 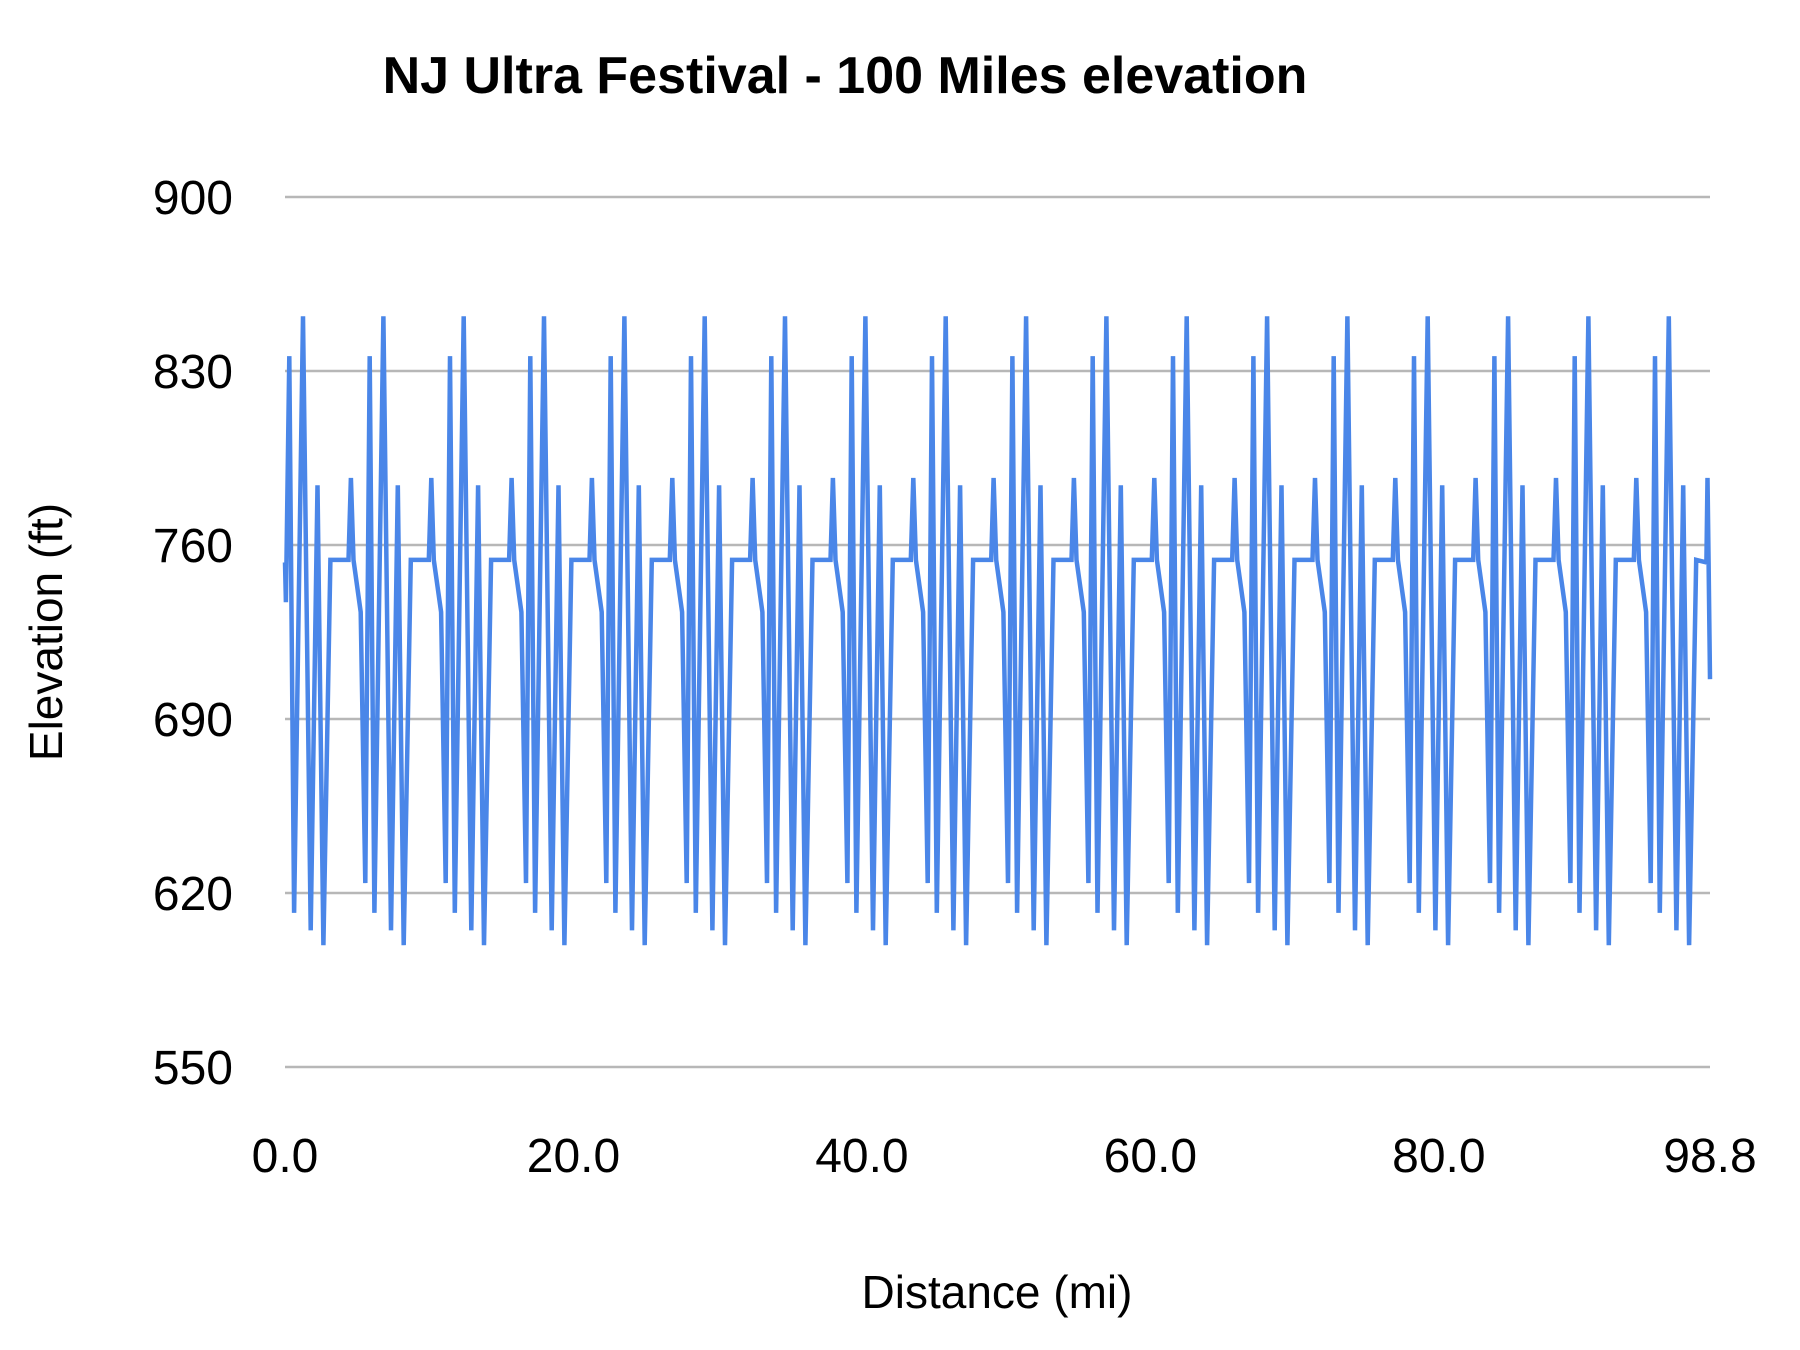 What do you see at coordinates (193, 894) in the screenshot?
I see `y-tick-label: 620` at bounding box center [193, 894].